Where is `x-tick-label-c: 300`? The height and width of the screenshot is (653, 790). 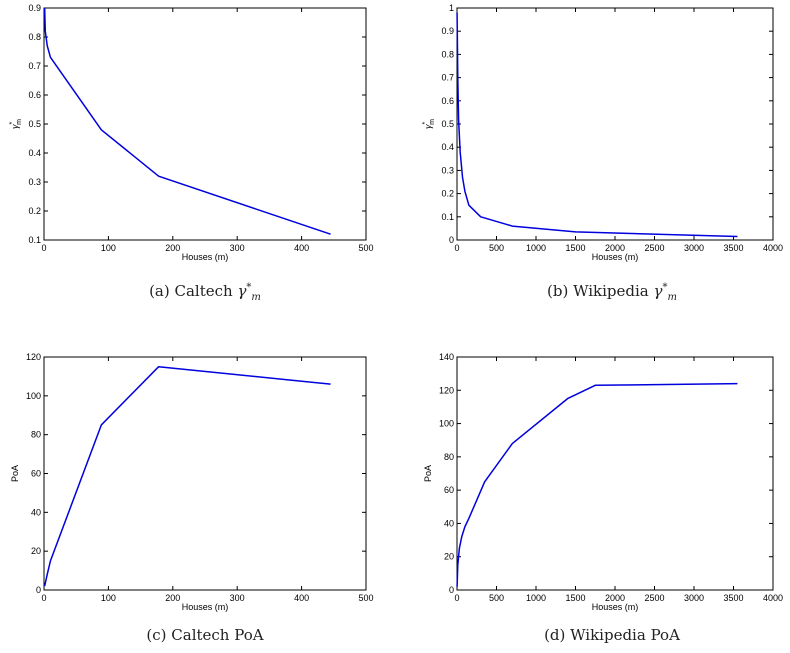
x-tick-label-c: 300 is located at coordinates (237, 598).